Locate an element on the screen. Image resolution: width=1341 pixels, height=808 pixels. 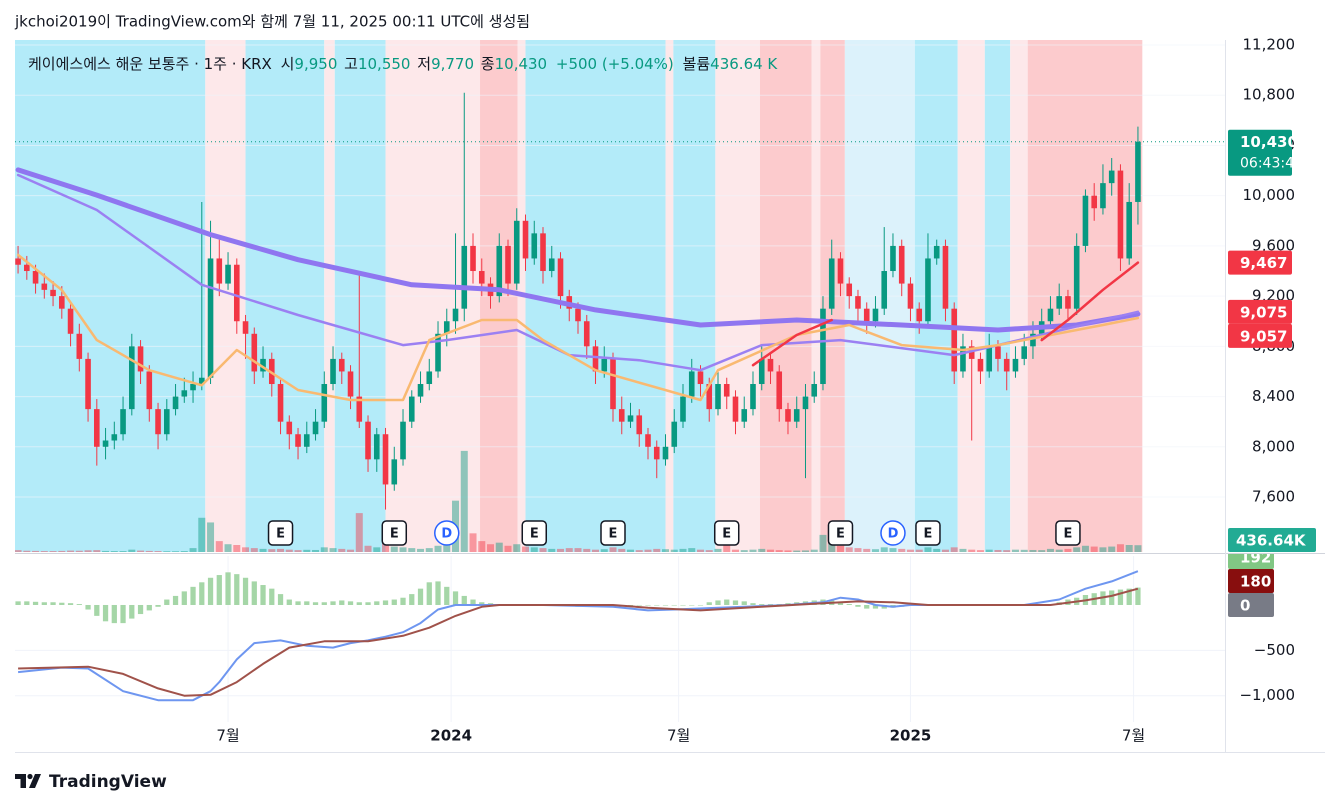
x-tick-label: 2025 is located at coordinates (911, 736).